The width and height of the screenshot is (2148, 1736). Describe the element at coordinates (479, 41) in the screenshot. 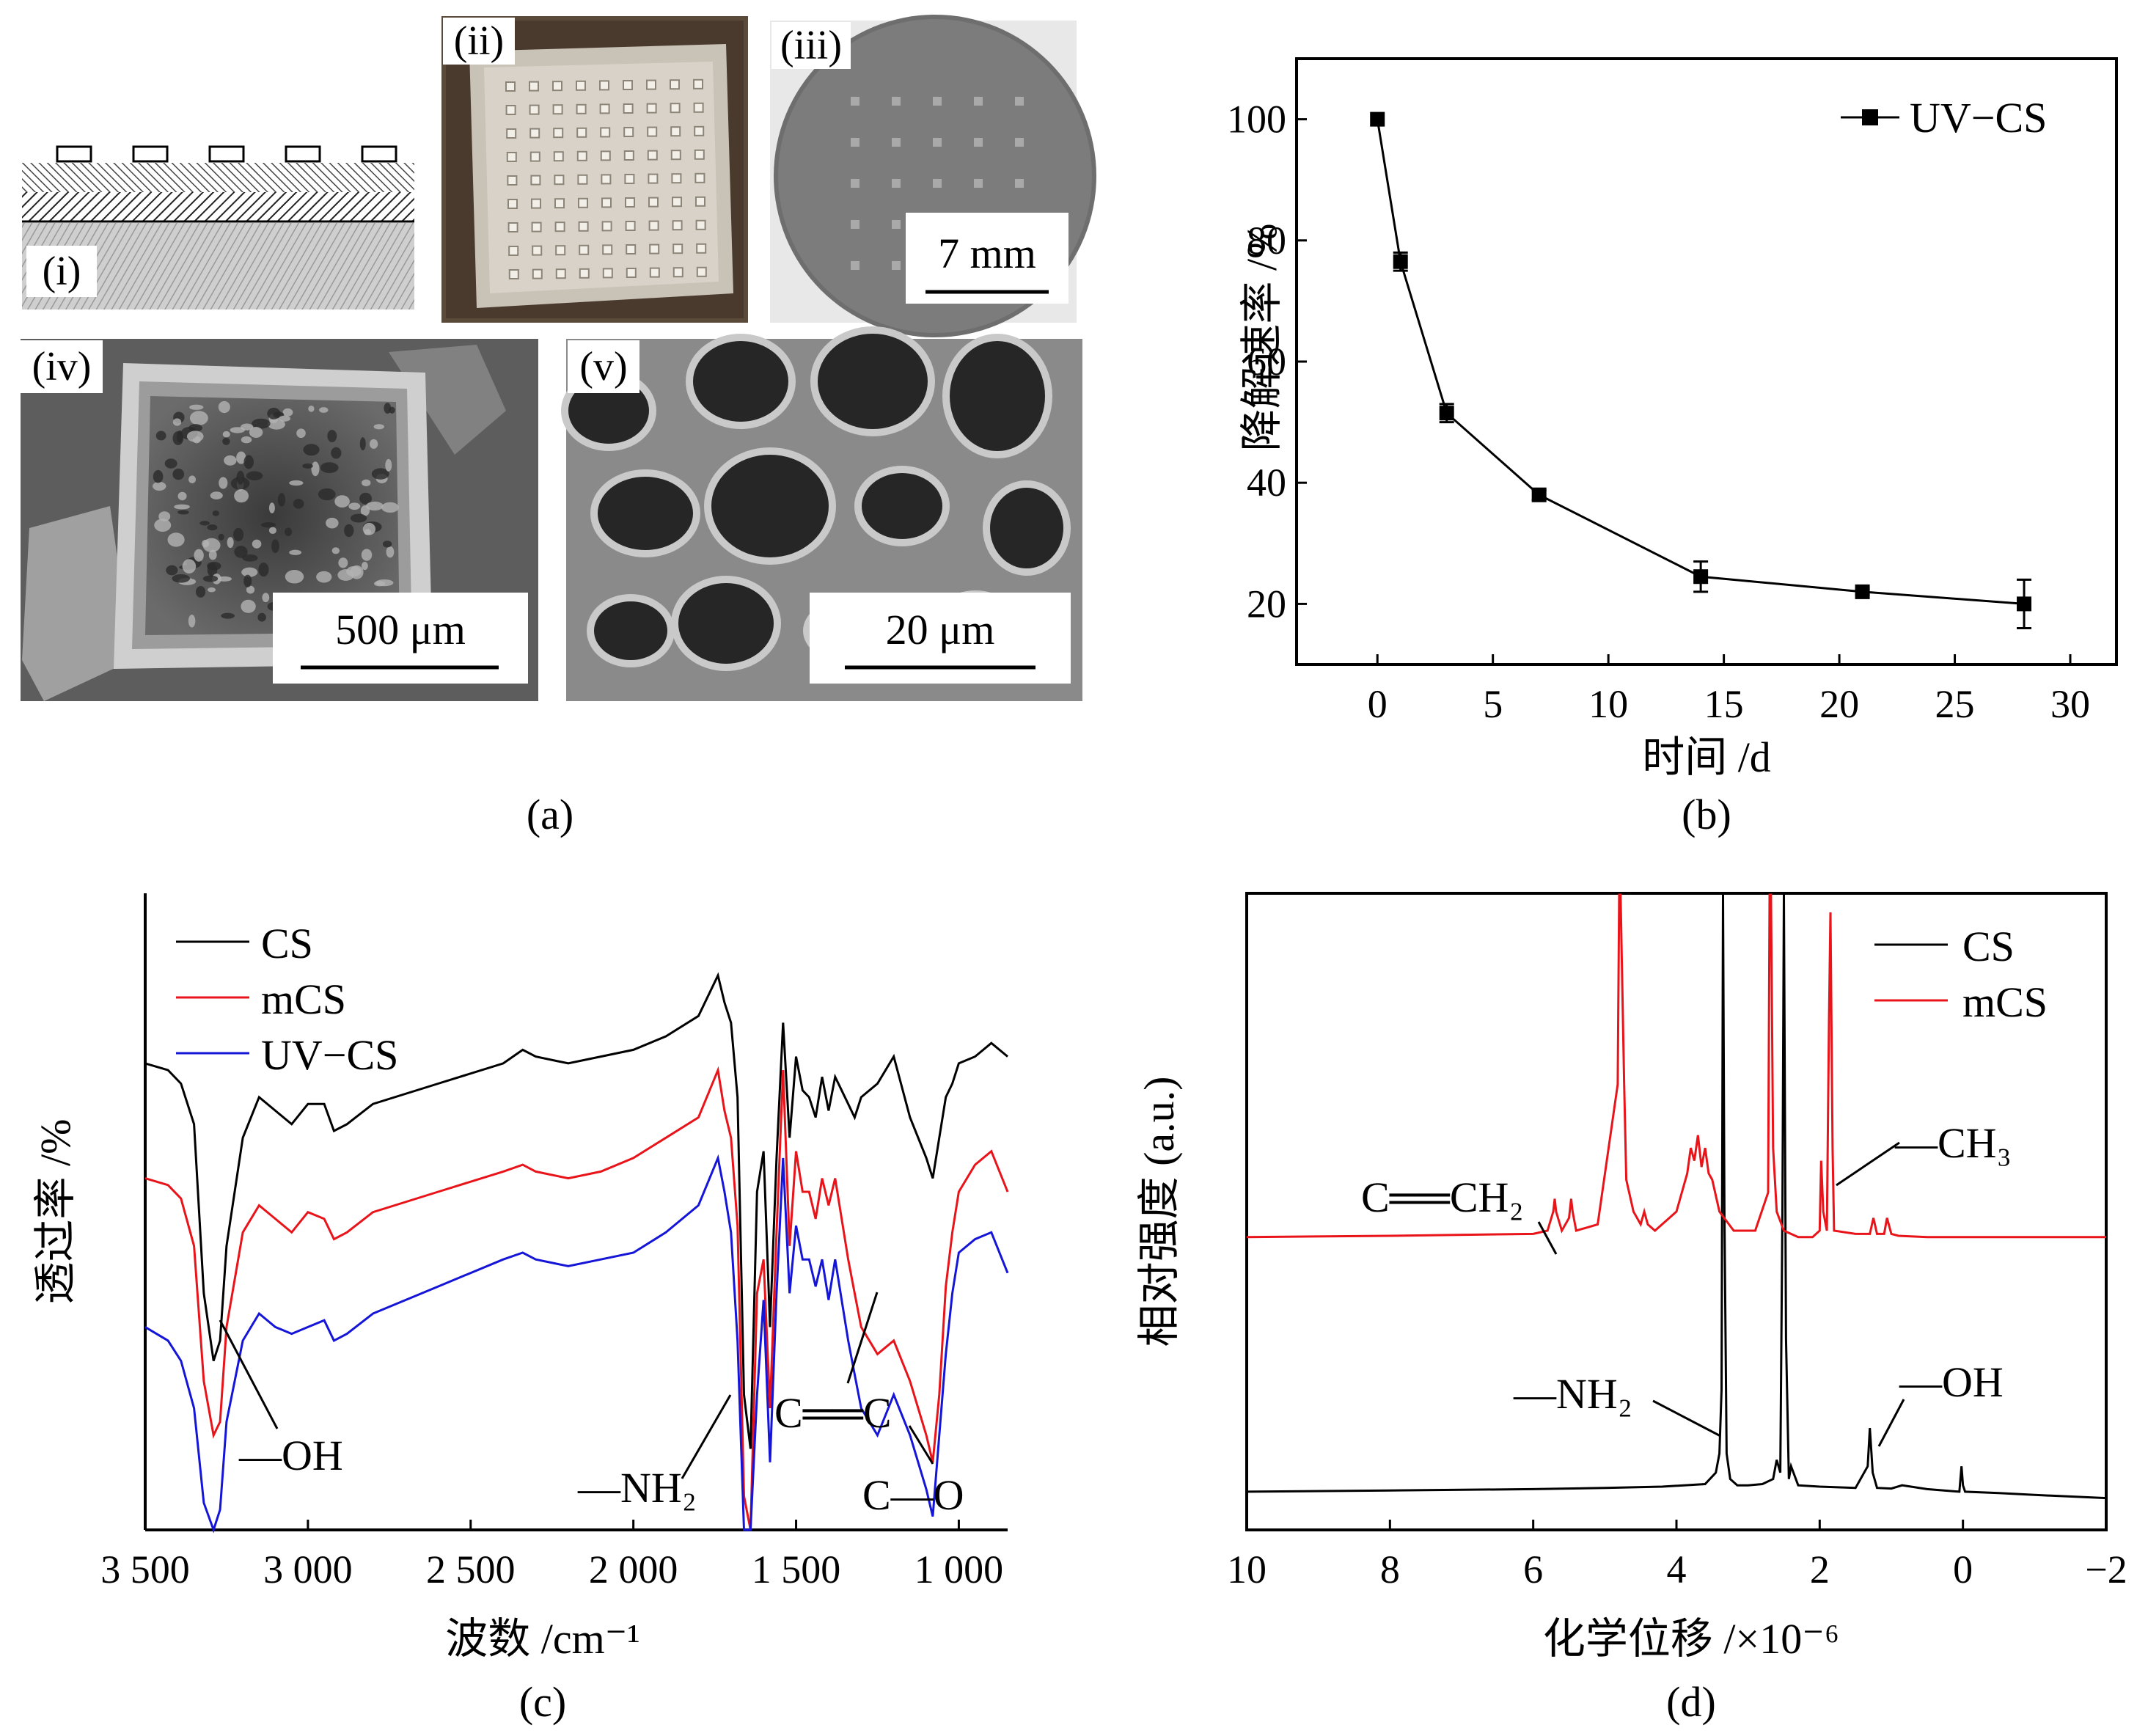

I see `label-ii: (ii)` at that location.